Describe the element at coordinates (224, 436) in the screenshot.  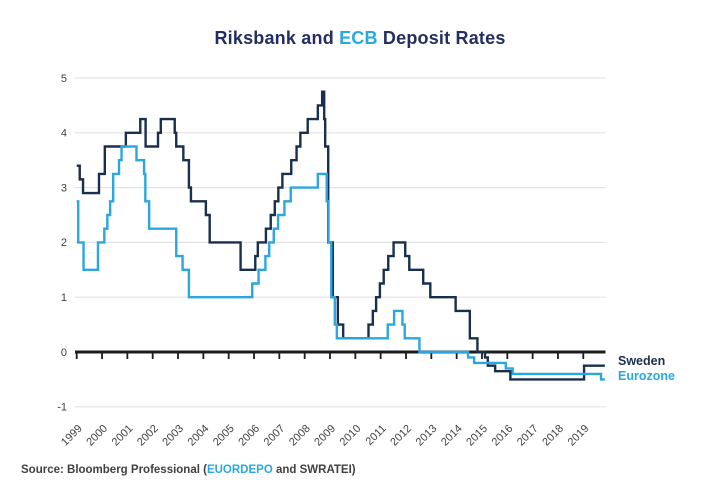
I see `x-axis-label: 2005` at that location.